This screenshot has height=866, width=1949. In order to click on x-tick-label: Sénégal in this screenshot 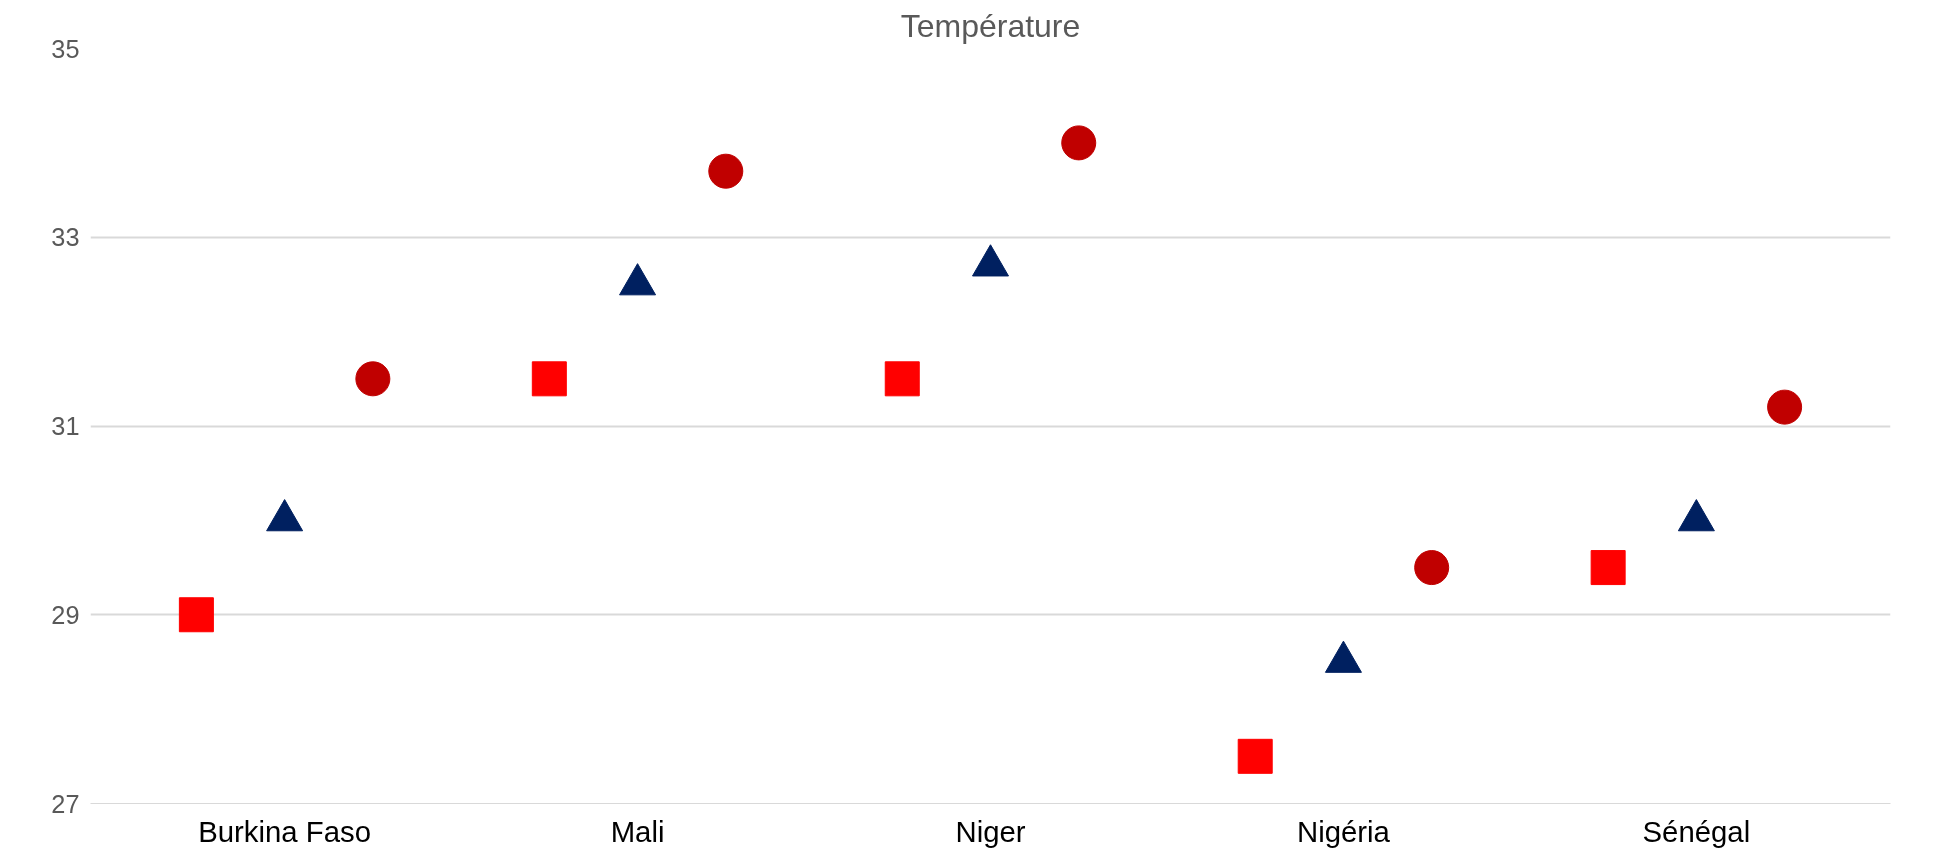, I will do `click(1696, 831)`.